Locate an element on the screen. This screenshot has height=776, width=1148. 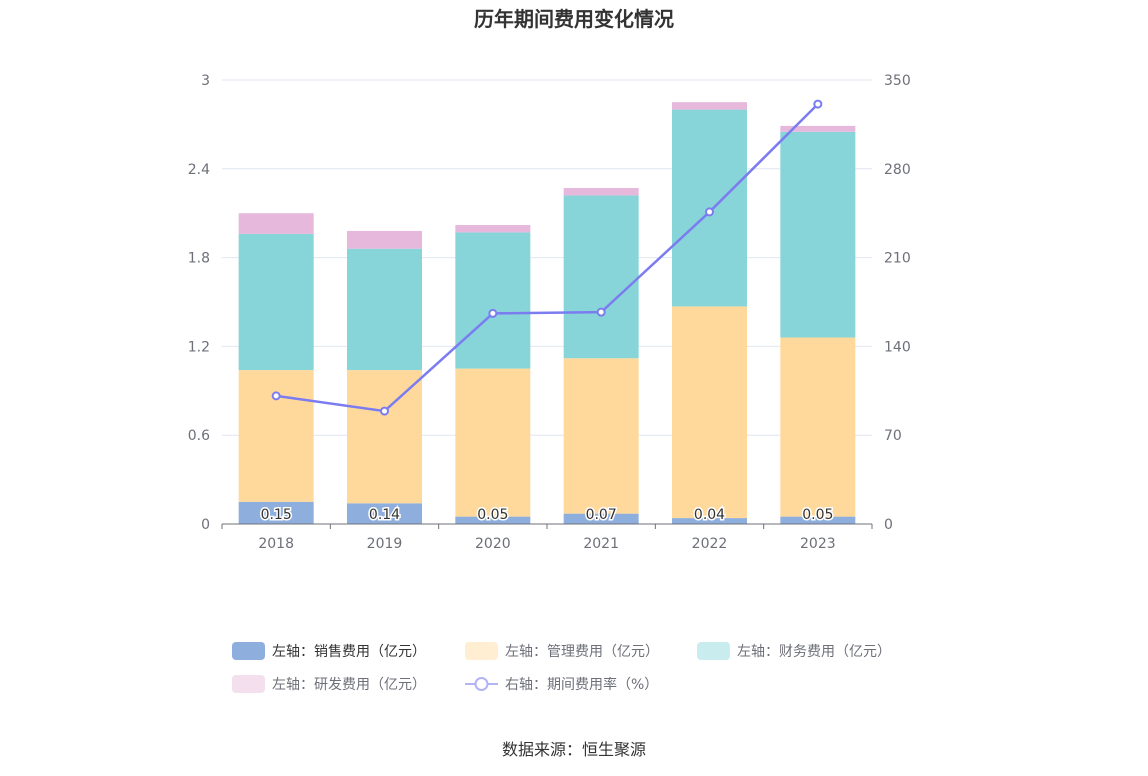
left-tick-label: 0.6 is located at coordinates (199, 436).